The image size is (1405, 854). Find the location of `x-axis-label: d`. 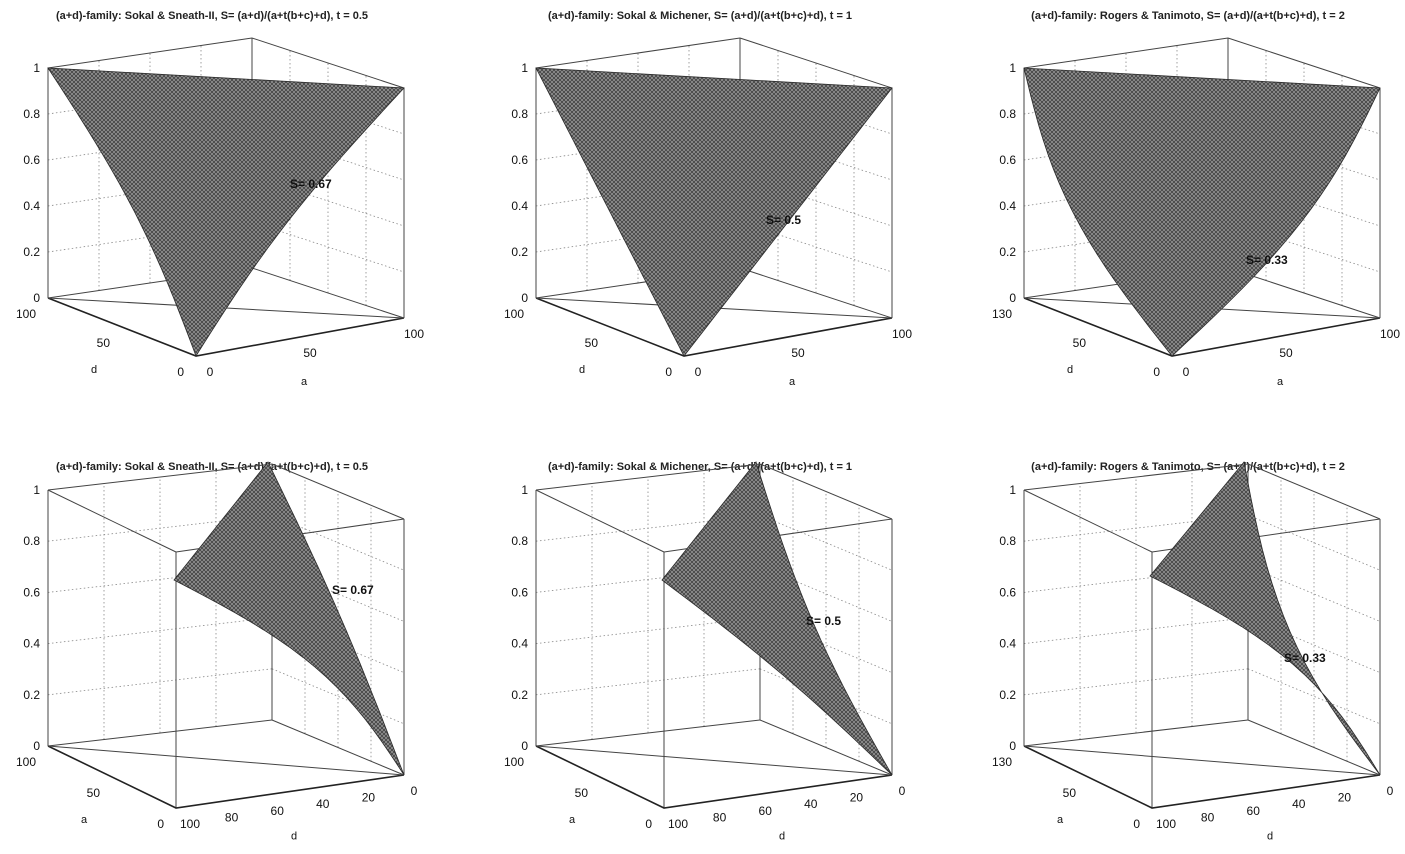

x-axis-label: d is located at coordinates (582, 370).